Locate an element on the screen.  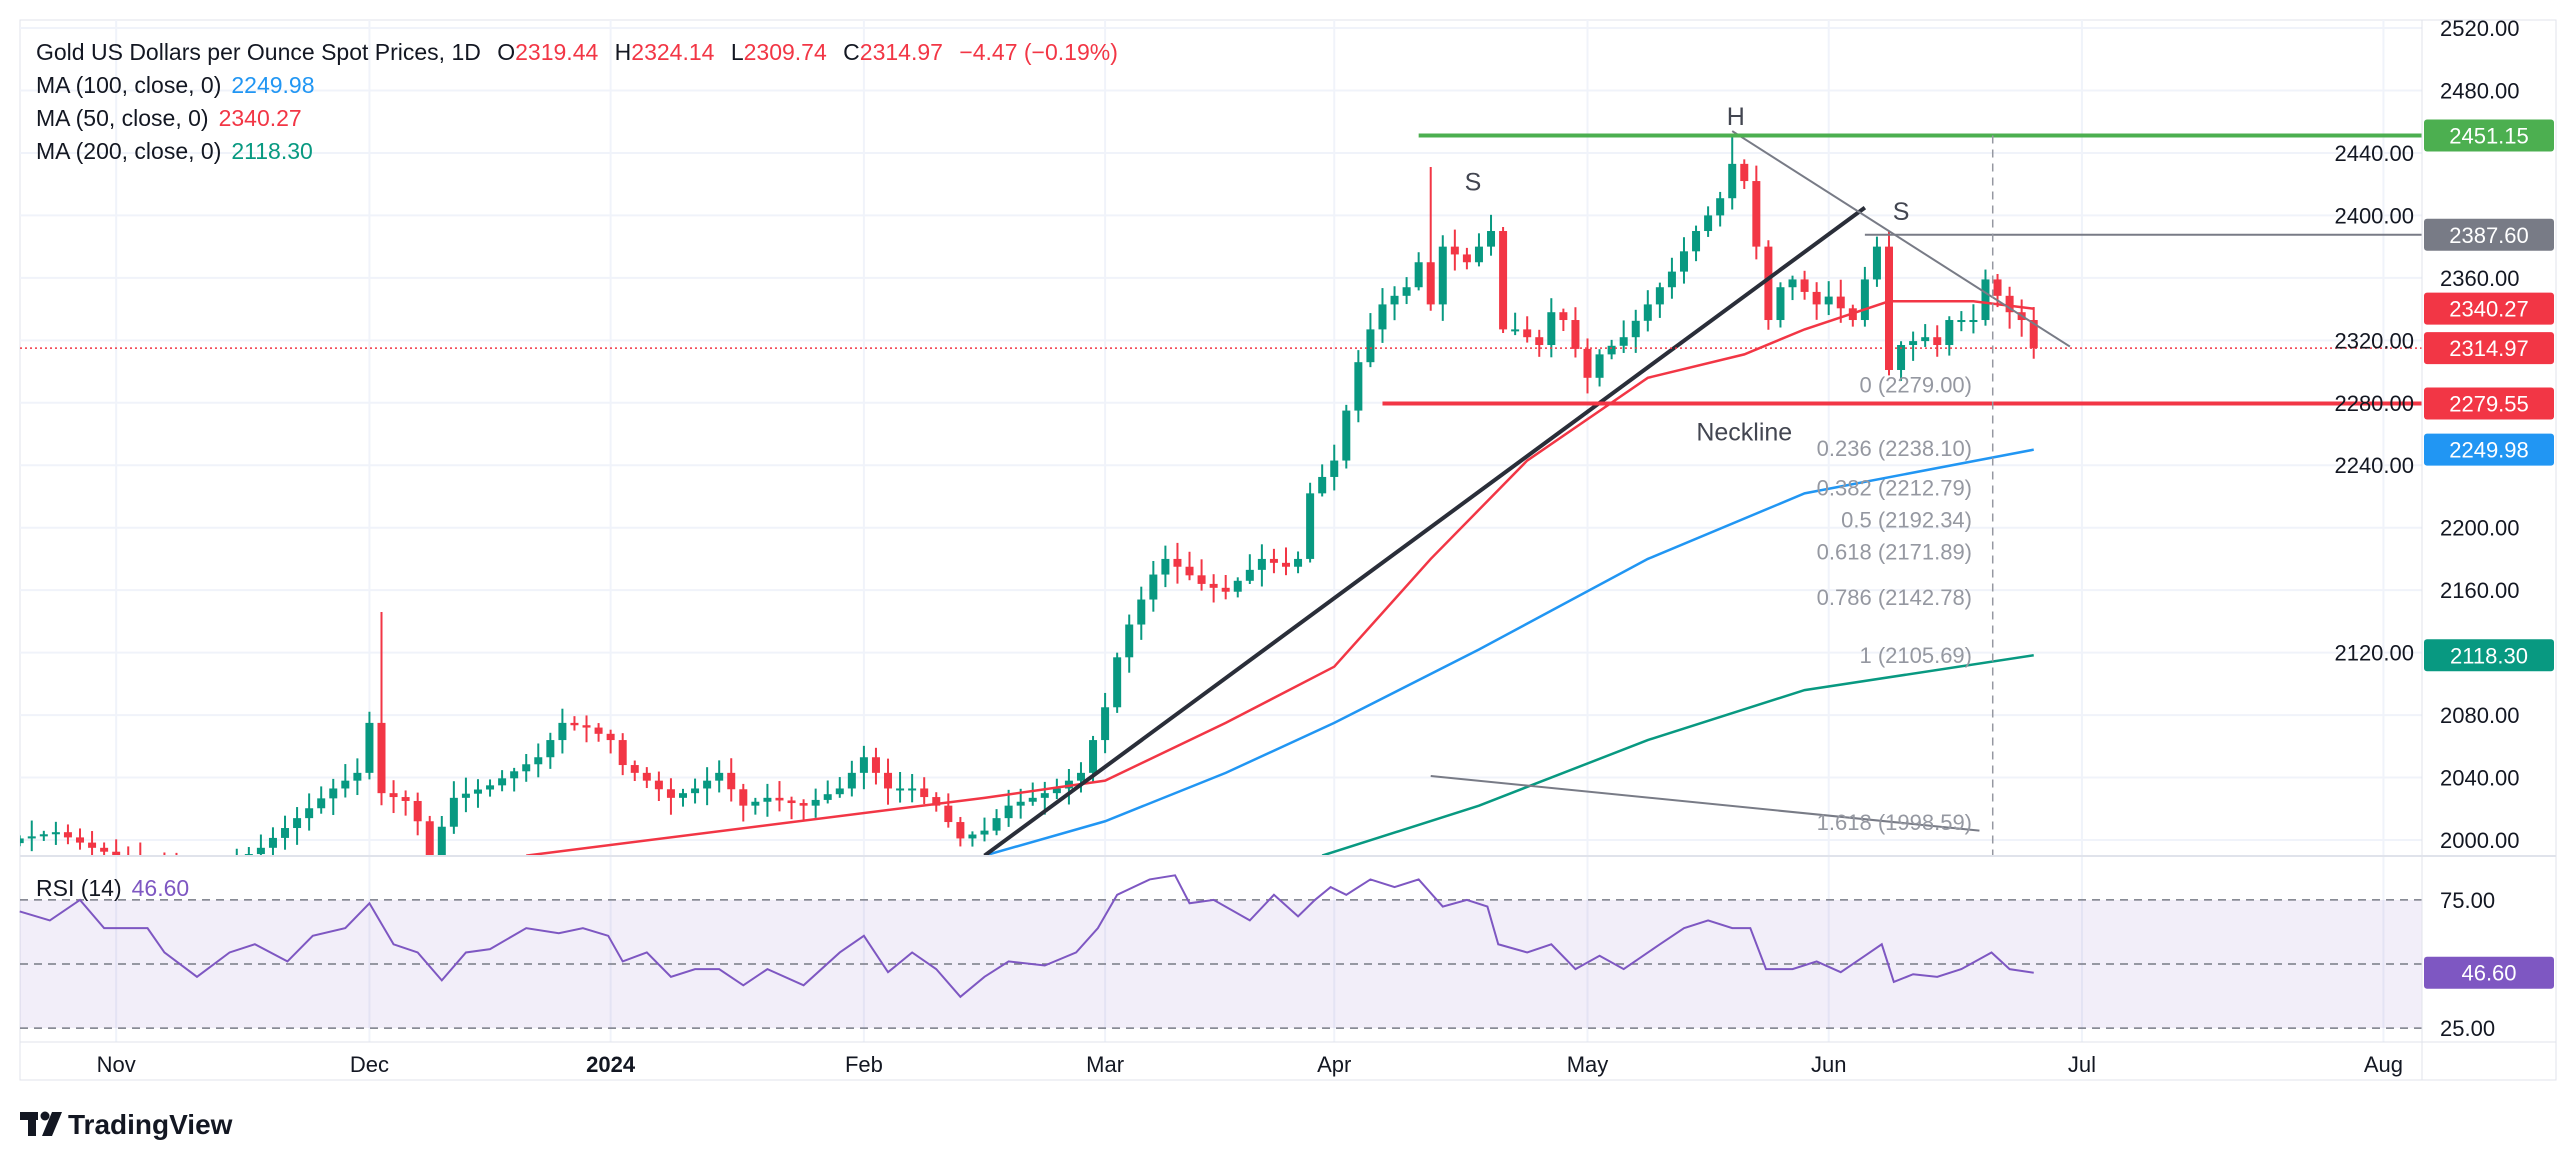
legend-ma100: MA (100, close, 0) 2249.98 is located at coordinates (175, 85).